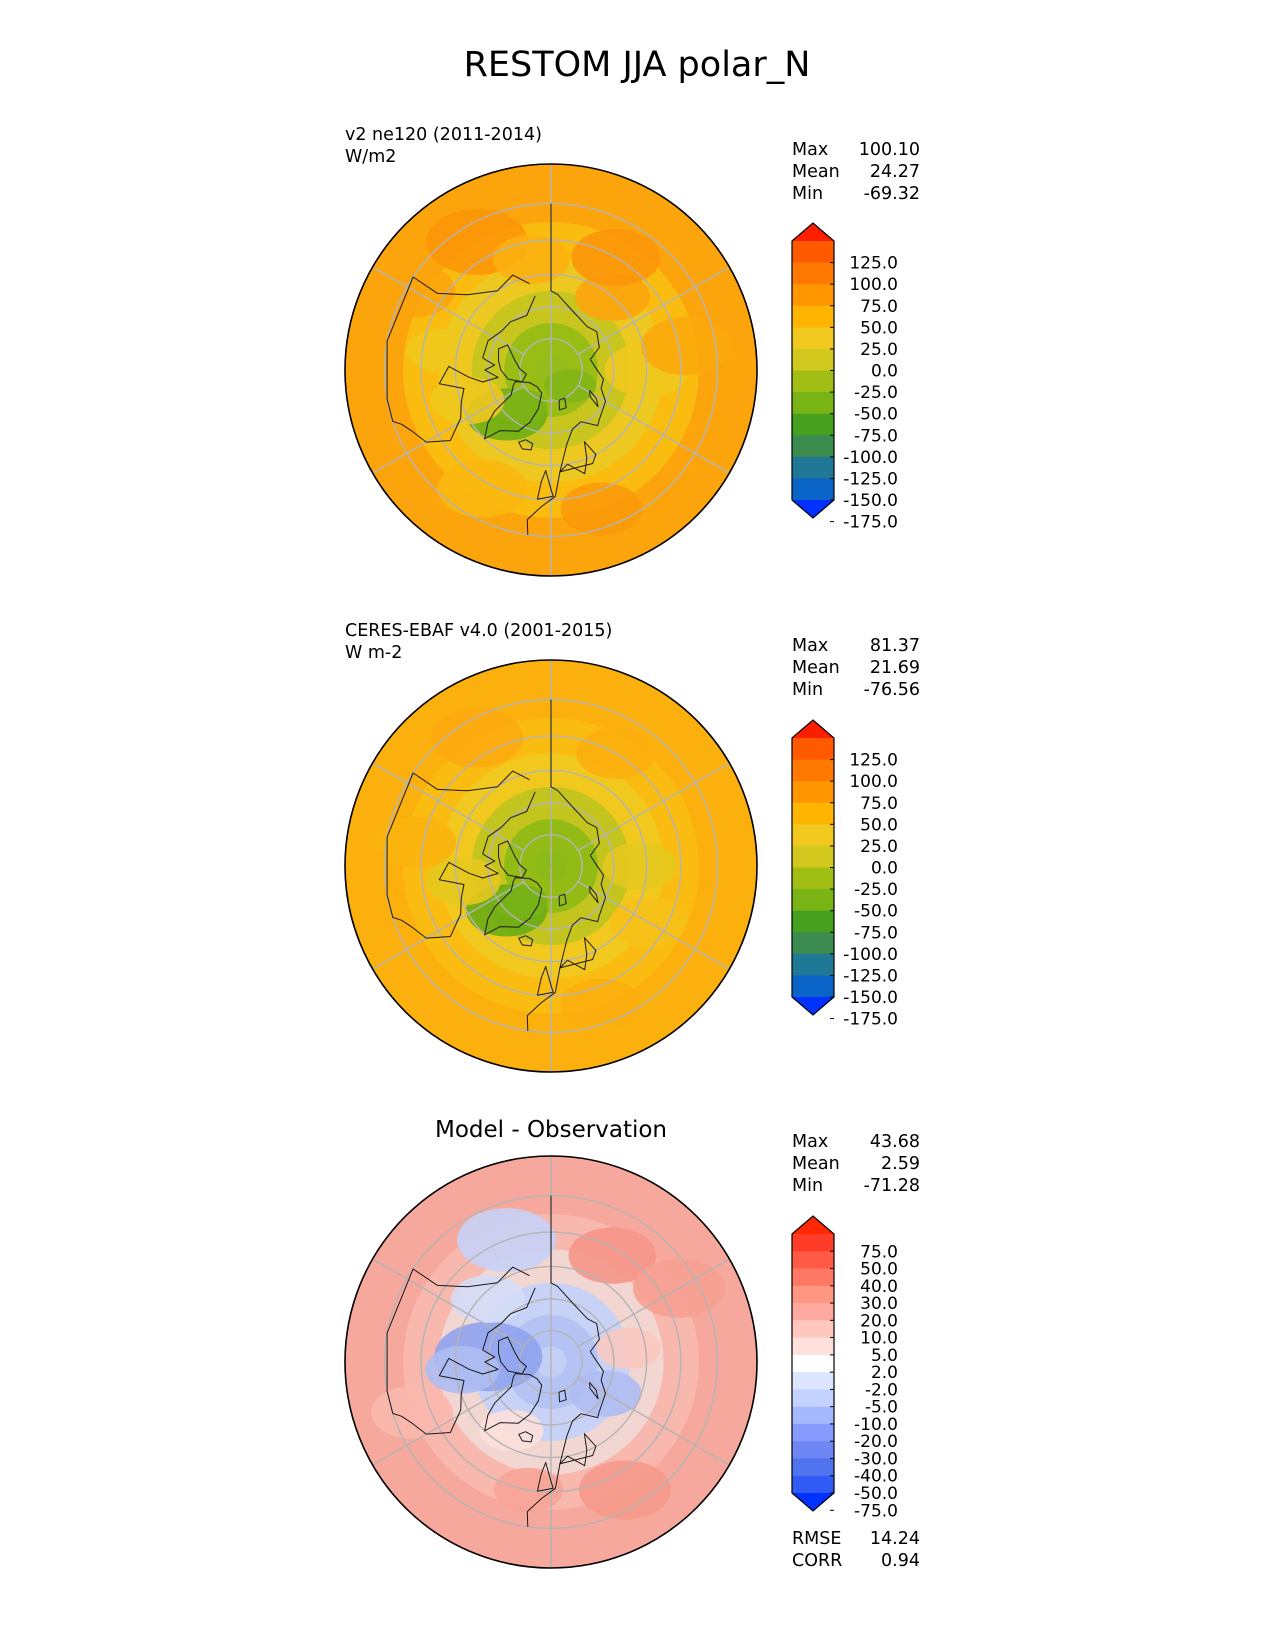  What do you see at coordinates (884, 1373) in the screenshot?
I see `colorbar-tick-label: 2.0` at bounding box center [884, 1373].